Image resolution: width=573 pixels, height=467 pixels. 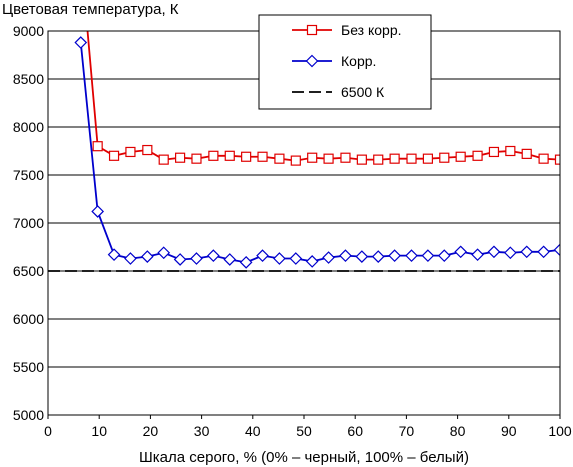 What do you see at coordinates (28, 319) in the screenshot?
I see `y-tick-label: 6000` at bounding box center [28, 319].